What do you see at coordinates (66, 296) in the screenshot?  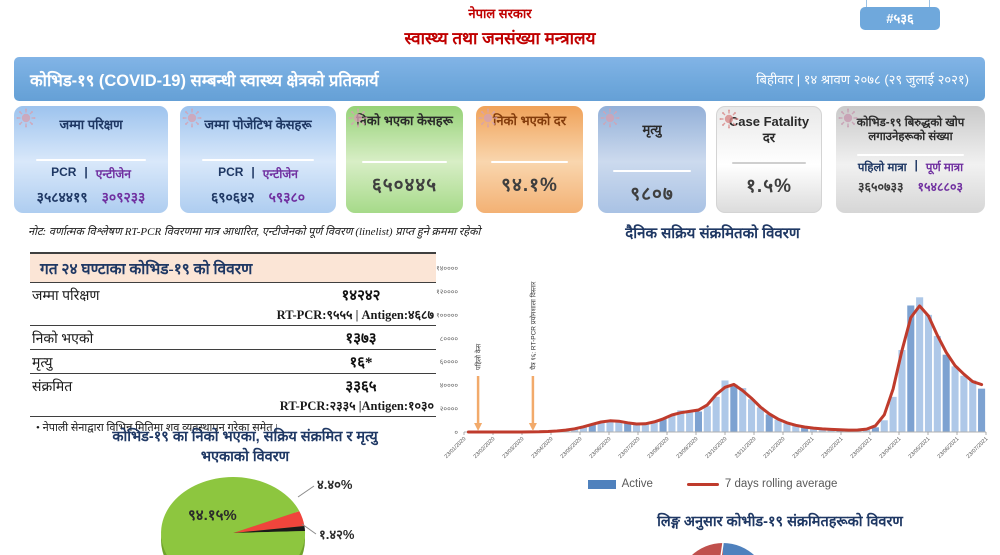 I see `row-label: जम्मा परिक्षण` at bounding box center [66, 296].